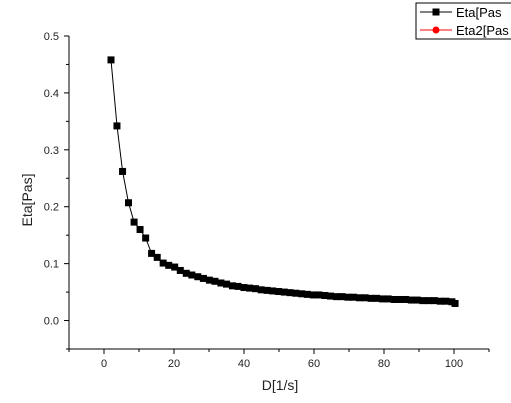  Describe the element at coordinates (51, 265) in the screenshot. I see `y-tick-label: 0.1` at that location.